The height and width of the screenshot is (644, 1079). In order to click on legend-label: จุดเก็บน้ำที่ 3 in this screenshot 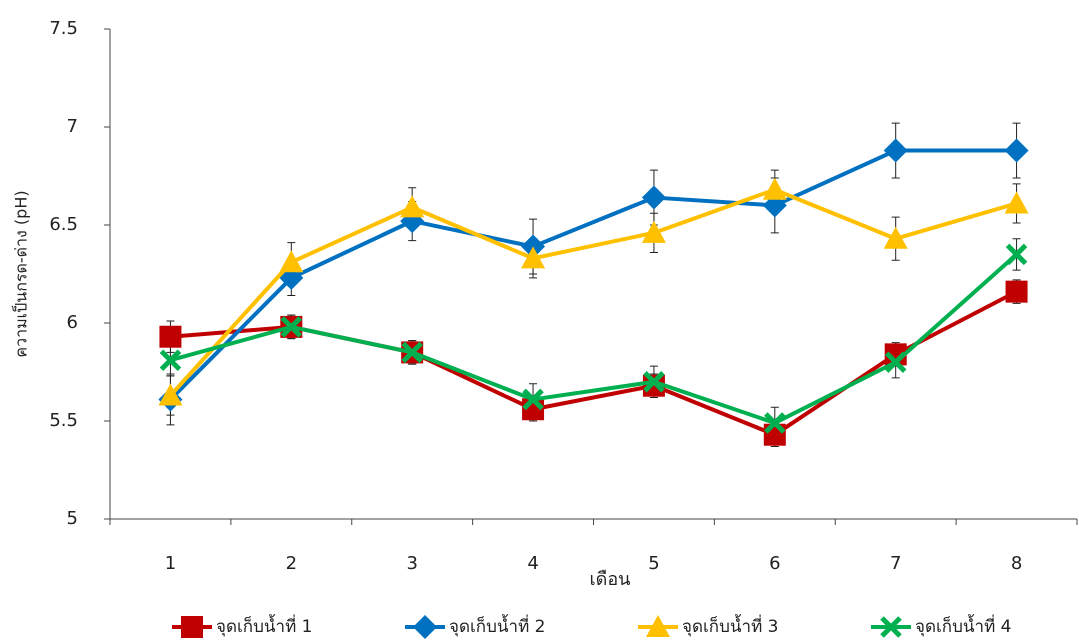, I will do `click(730, 625)`.